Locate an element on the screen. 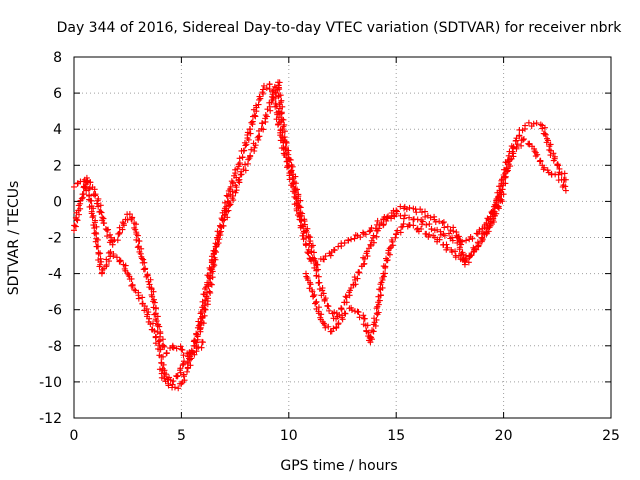 The height and width of the screenshot is (480, 640). x-axis-label: GPS time / hours is located at coordinates (338, 466).